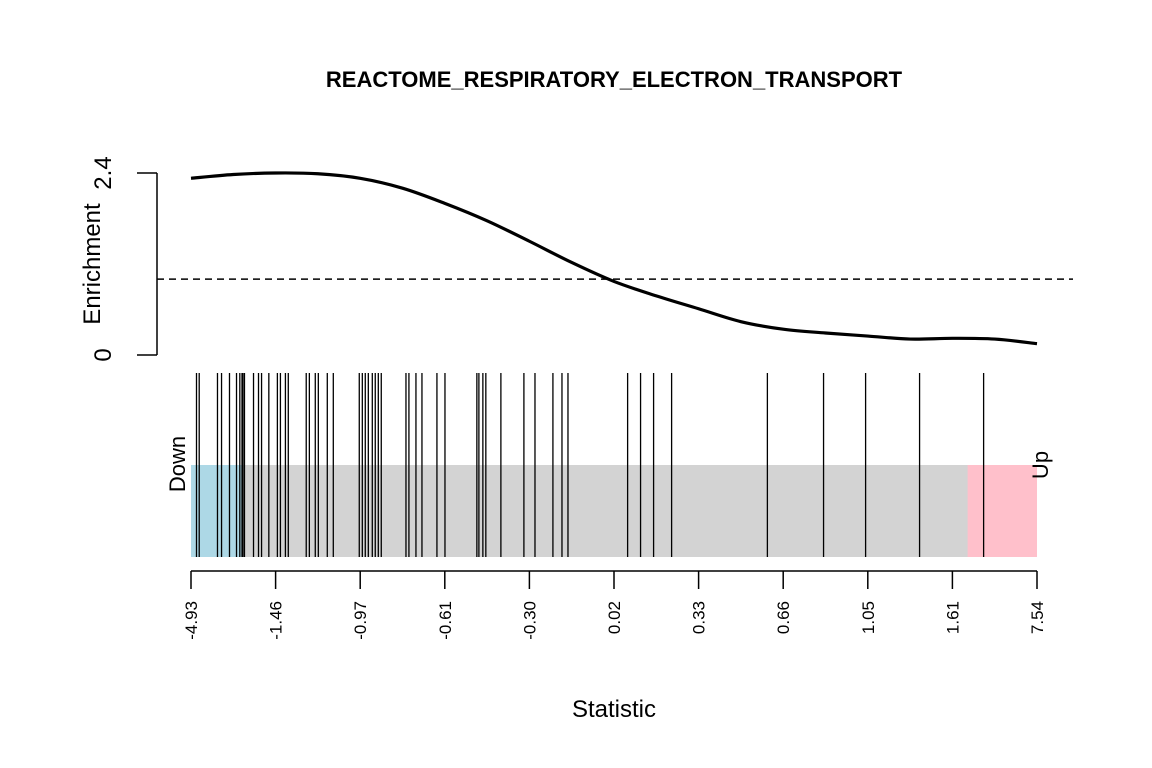 The width and height of the screenshot is (1152, 768). Describe the element at coordinates (445, 620) in the screenshot. I see `x-tick-label: -0.61` at that location.